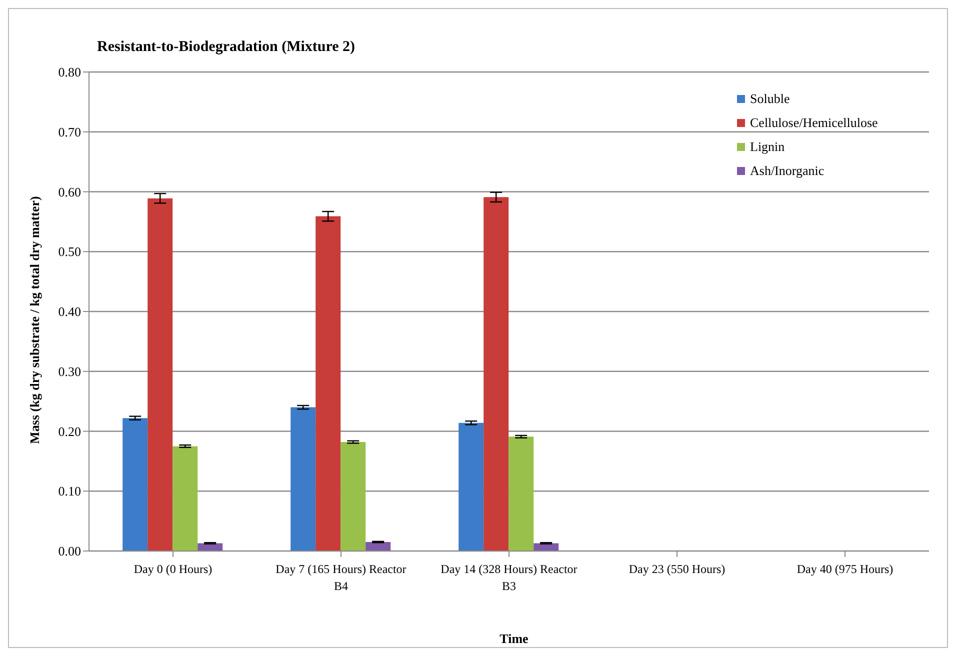 Image resolution: width=956 pixels, height=656 pixels. What do you see at coordinates (69, 72) in the screenshot?
I see `y-tick-label: 0.80` at bounding box center [69, 72].